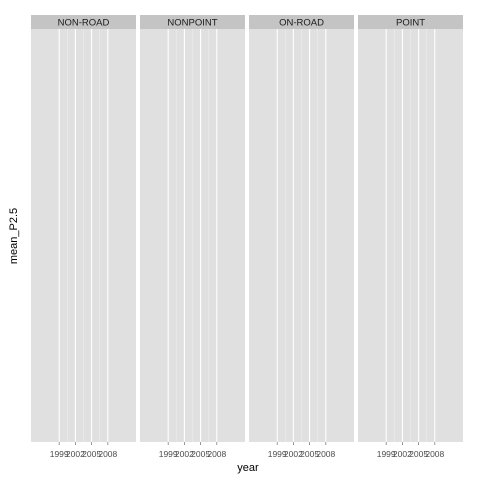  I want to click on facet-strip-label: NON-ROAD, so click(84, 23).